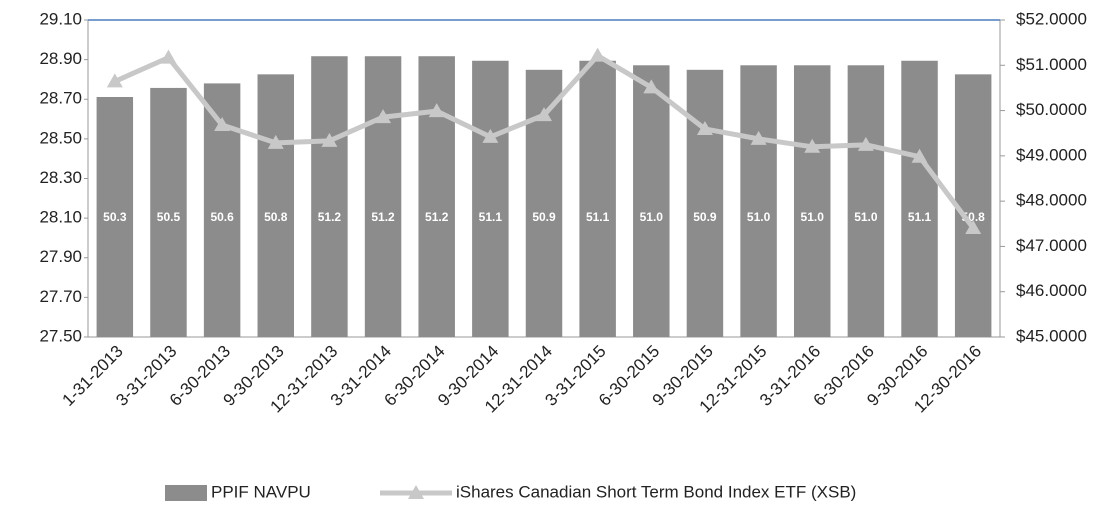  I want to click on y2-tick-label: $45.0000, so click(1051, 335).